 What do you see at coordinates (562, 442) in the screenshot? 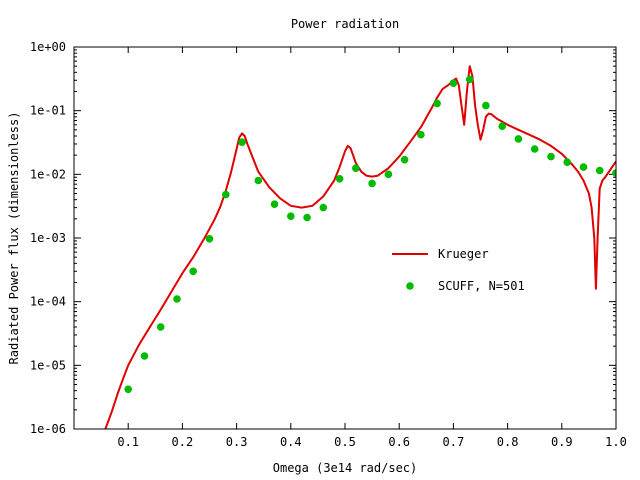
I see `x-tick-label: 0.9` at bounding box center [562, 442].